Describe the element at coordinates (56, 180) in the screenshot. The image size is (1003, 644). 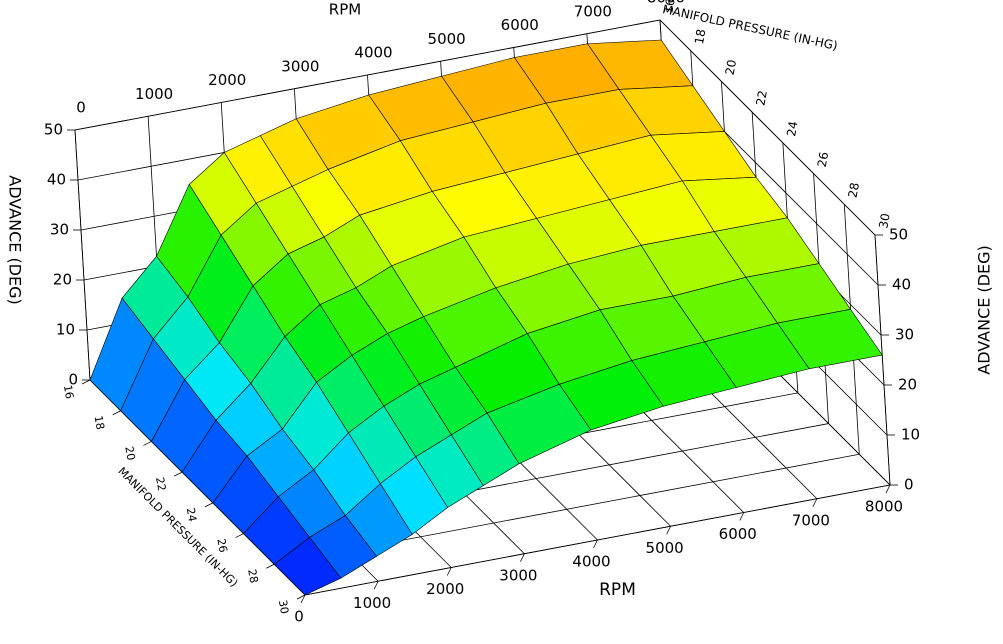
I see `z-tick-label: 40` at that location.